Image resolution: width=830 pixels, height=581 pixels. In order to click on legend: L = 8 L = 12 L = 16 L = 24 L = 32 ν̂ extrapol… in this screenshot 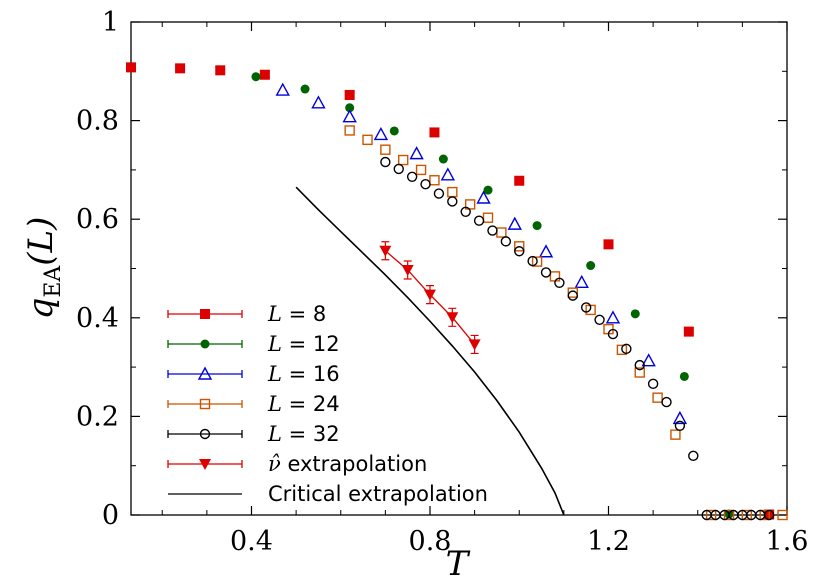, I will do `click(327, 404)`.